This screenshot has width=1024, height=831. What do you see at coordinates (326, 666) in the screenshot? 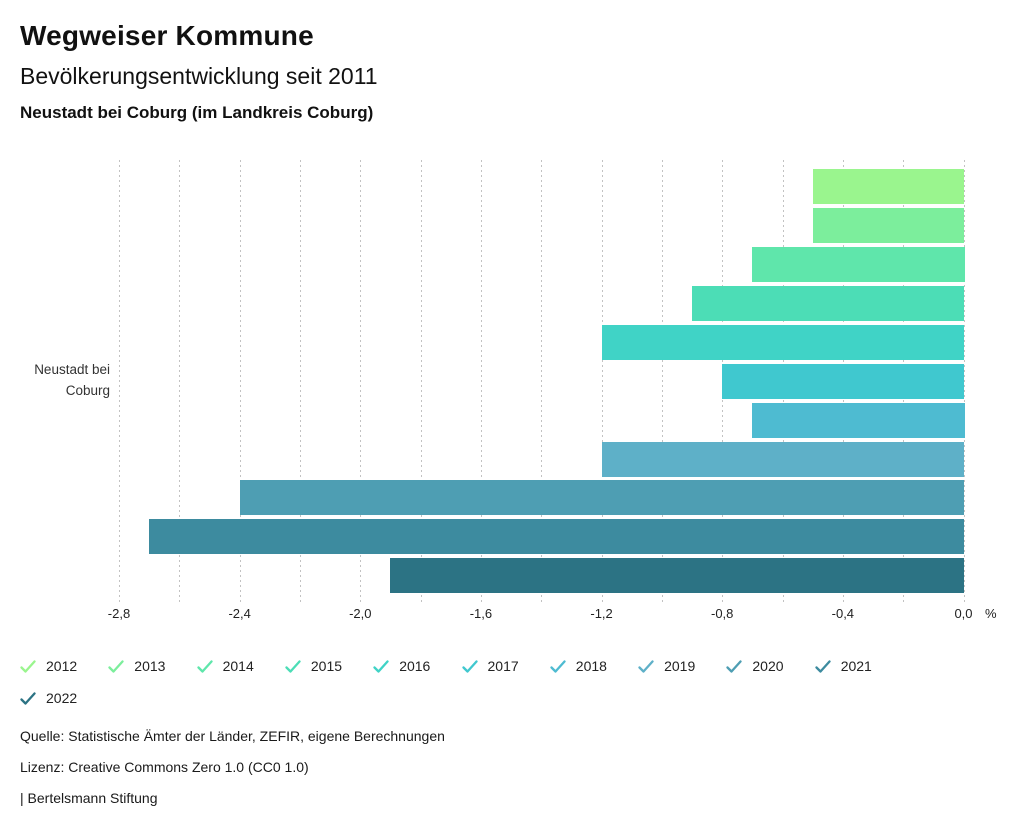
I see `legend-item-label: 2015` at bounding box center [326, 666].